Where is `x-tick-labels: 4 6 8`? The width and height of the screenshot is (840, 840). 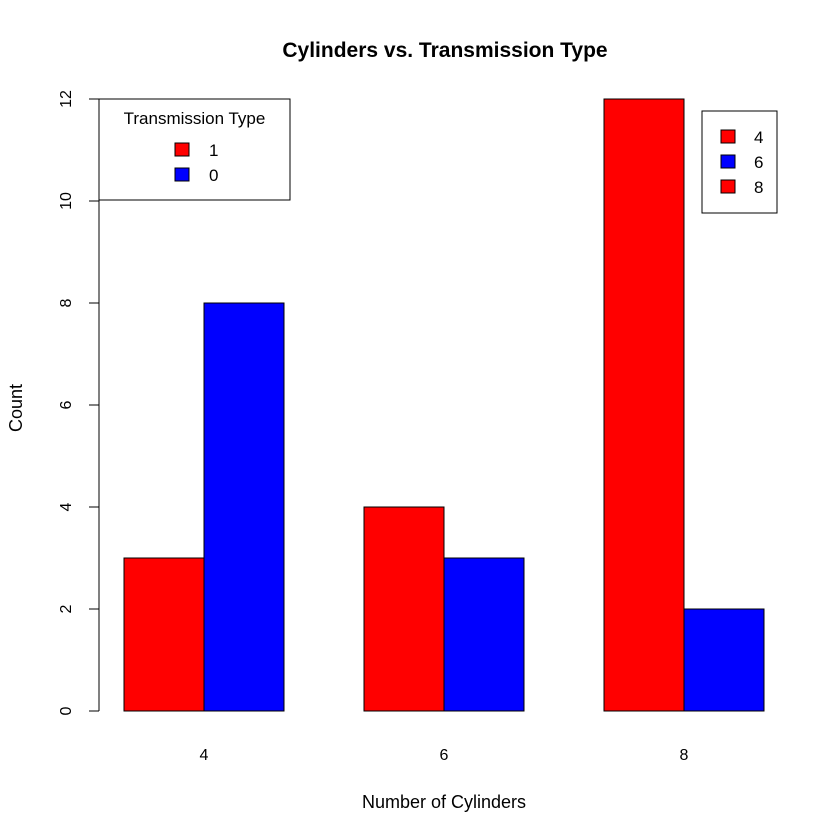 x-tick-labels: 4 6 8 is located at coordinates (444, 755).